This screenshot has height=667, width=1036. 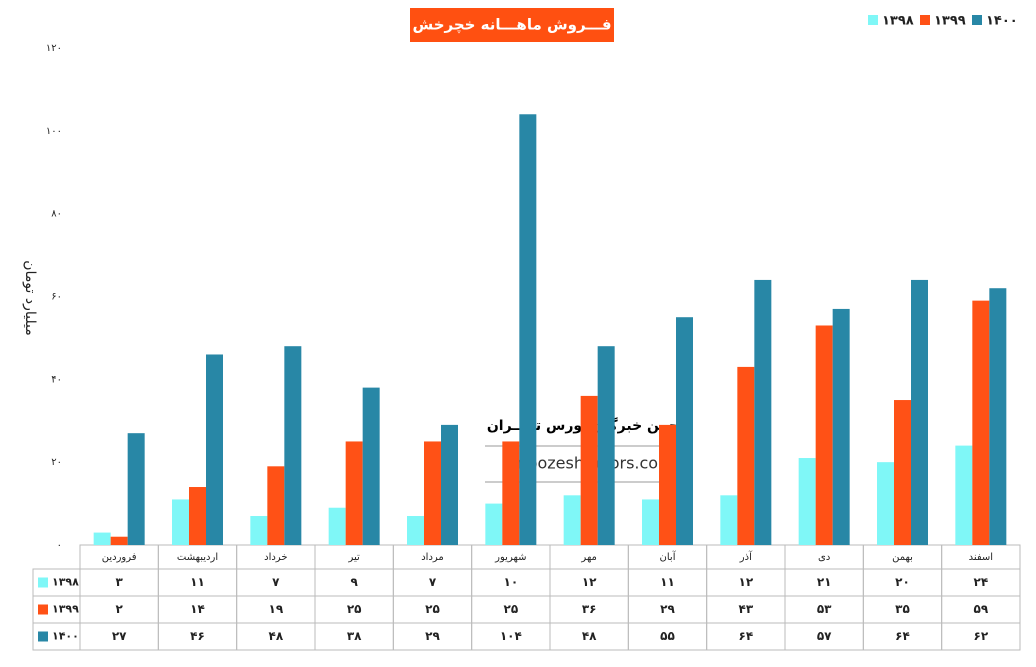 I want to click on x-tick-label: بهمن, so click(x=902, y=557).